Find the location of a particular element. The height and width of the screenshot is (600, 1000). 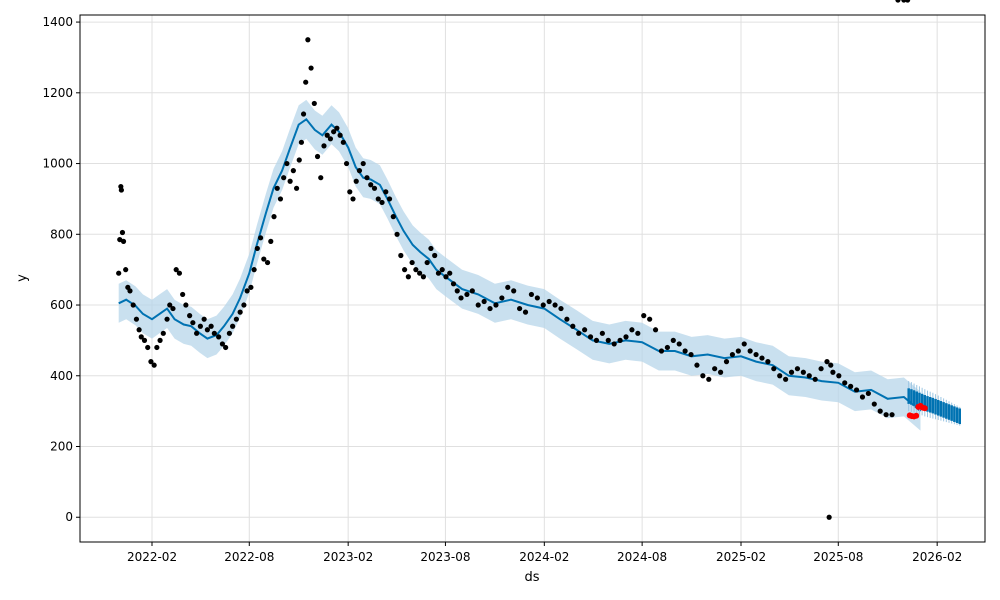

y-tick-label: 1200 is located at coordinates (57, 93).